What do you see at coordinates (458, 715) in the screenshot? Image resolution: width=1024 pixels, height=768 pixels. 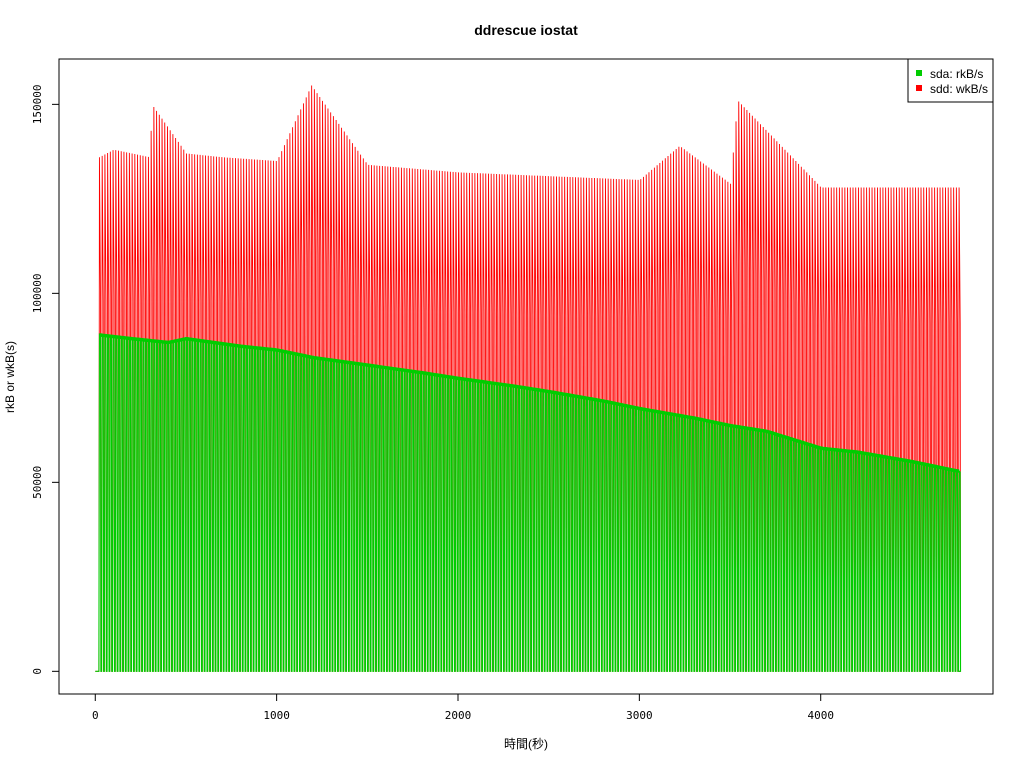 I see `x-tick-label: 2000` at bounding box center [458, 715].